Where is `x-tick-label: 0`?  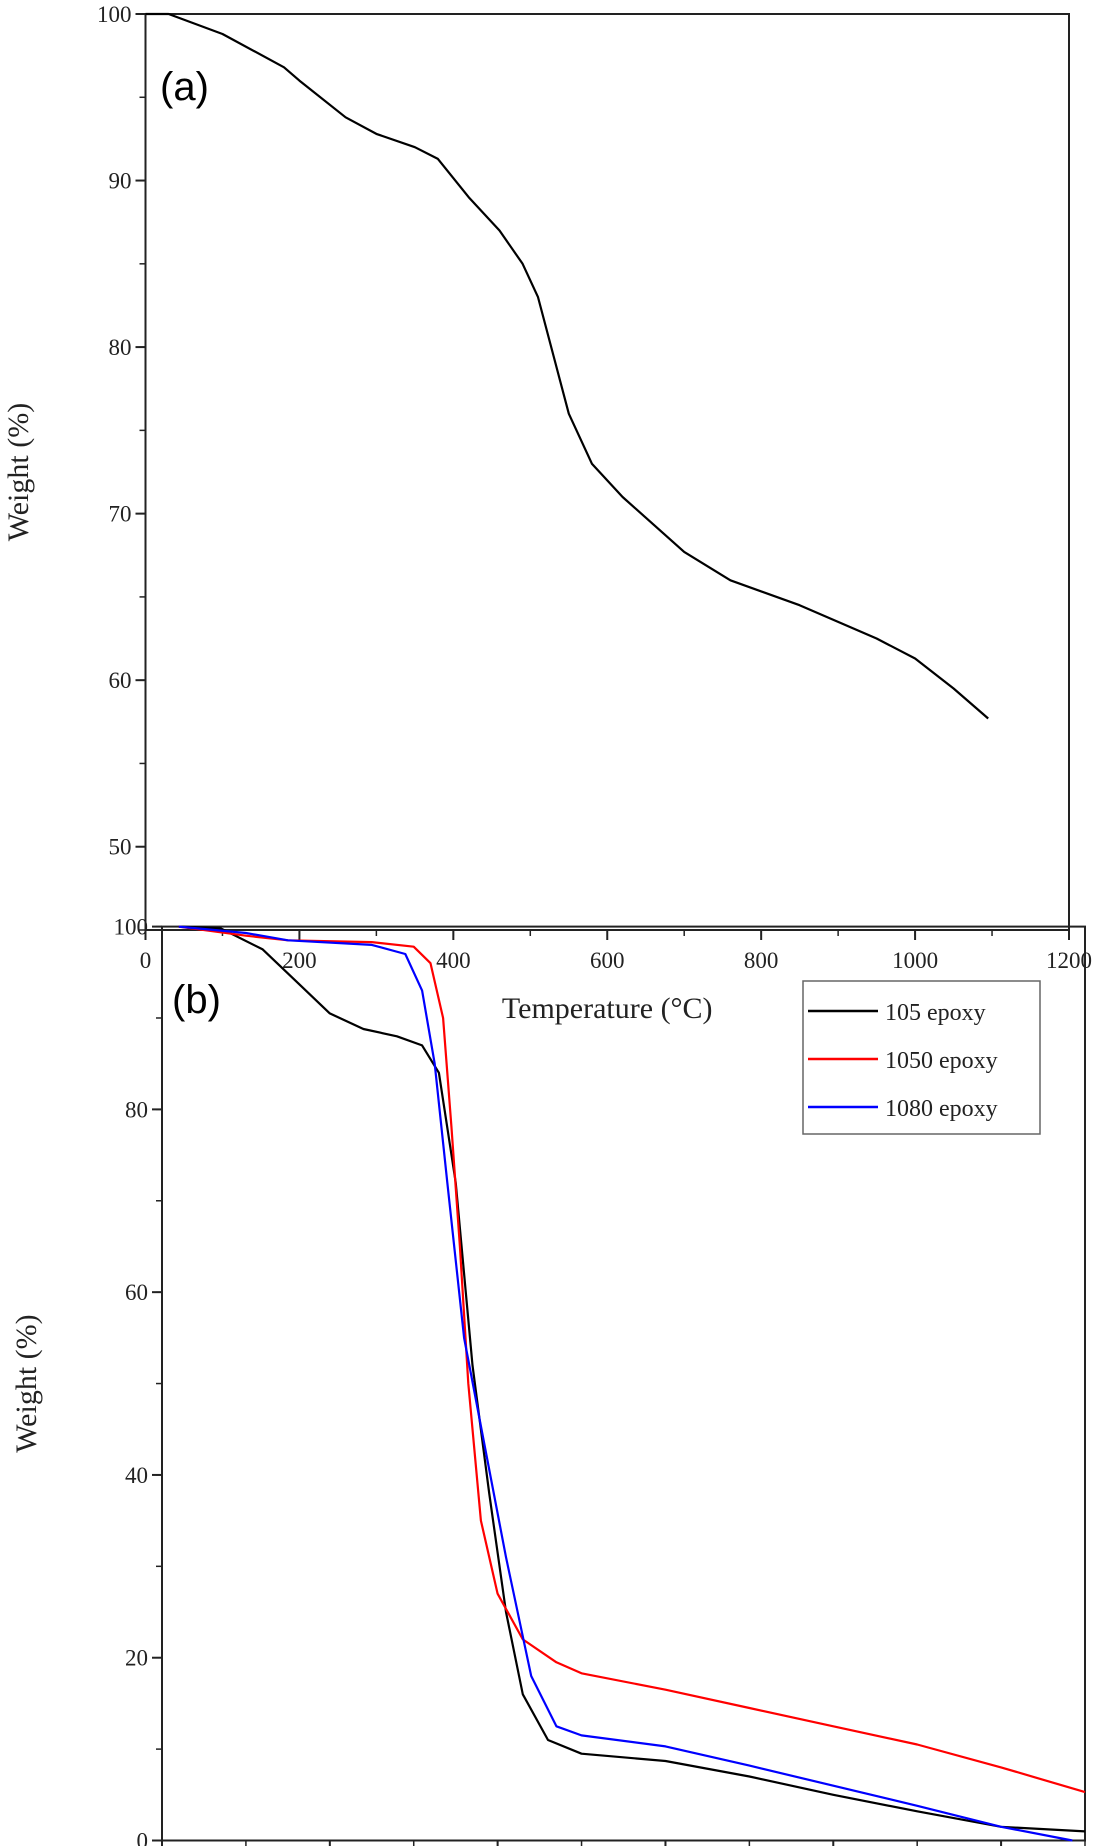 x-tick-label: 0 is located at coordinates (146, 960).